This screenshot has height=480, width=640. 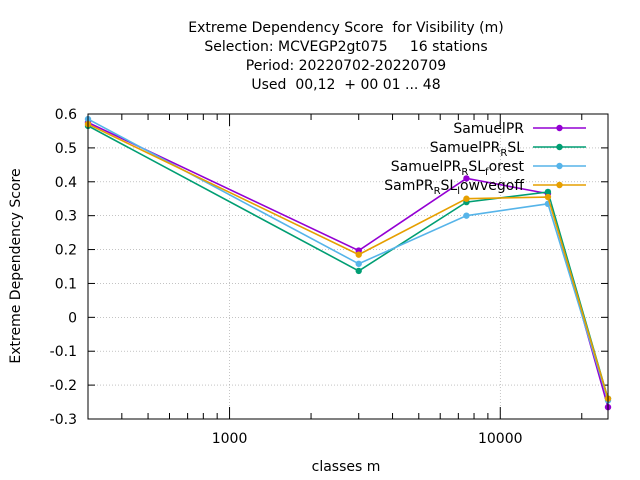 What do you see at coordinates (66, 149) in the screenshot?
I see `y-tick-label: 0.5` at bounding box center [66, 149].